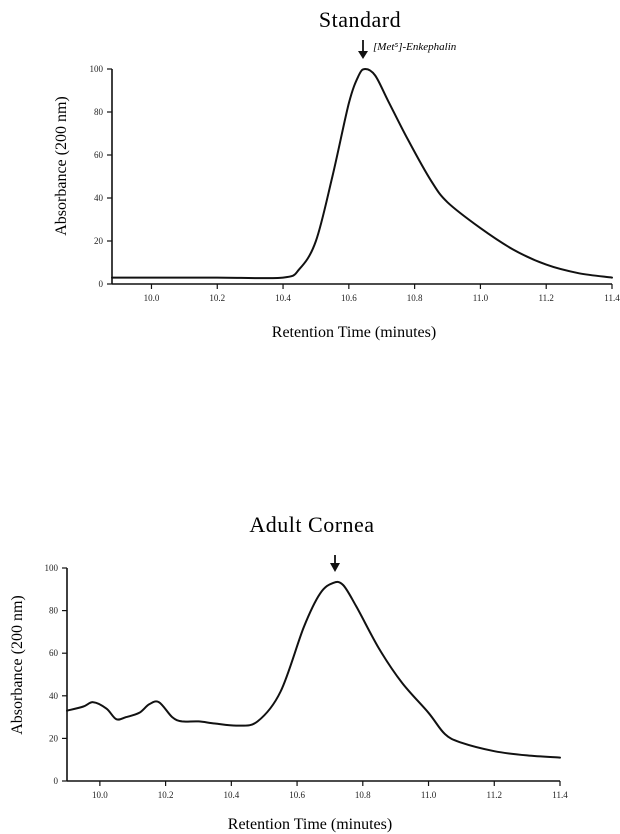 The image size is (620, 834). What do you see at coordinates (97, 69) in the screenshot?
I see `standard-y-tick-label: 100` at bounding box center [97, 69].